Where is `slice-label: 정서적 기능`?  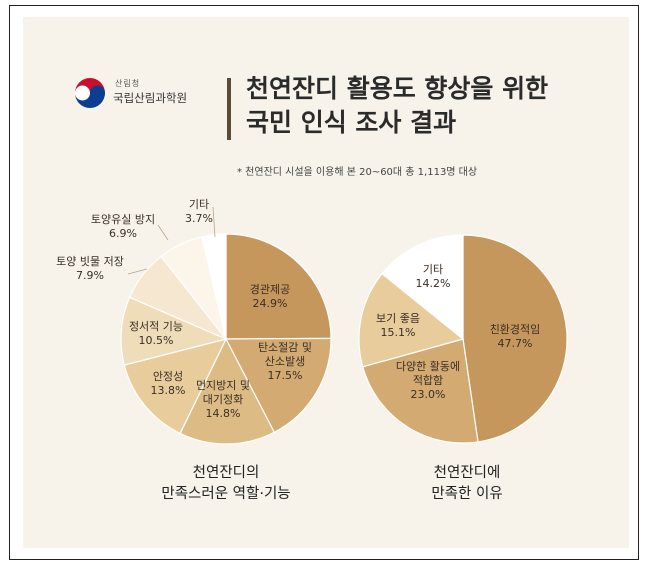
slice-label: 정서적 기능 is located at coordinates (156, 326).